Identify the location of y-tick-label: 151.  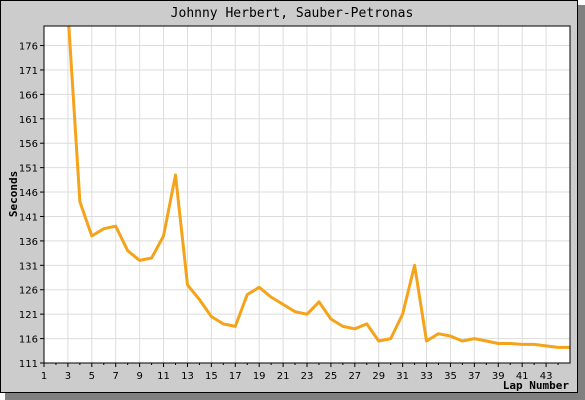
(28, 169).